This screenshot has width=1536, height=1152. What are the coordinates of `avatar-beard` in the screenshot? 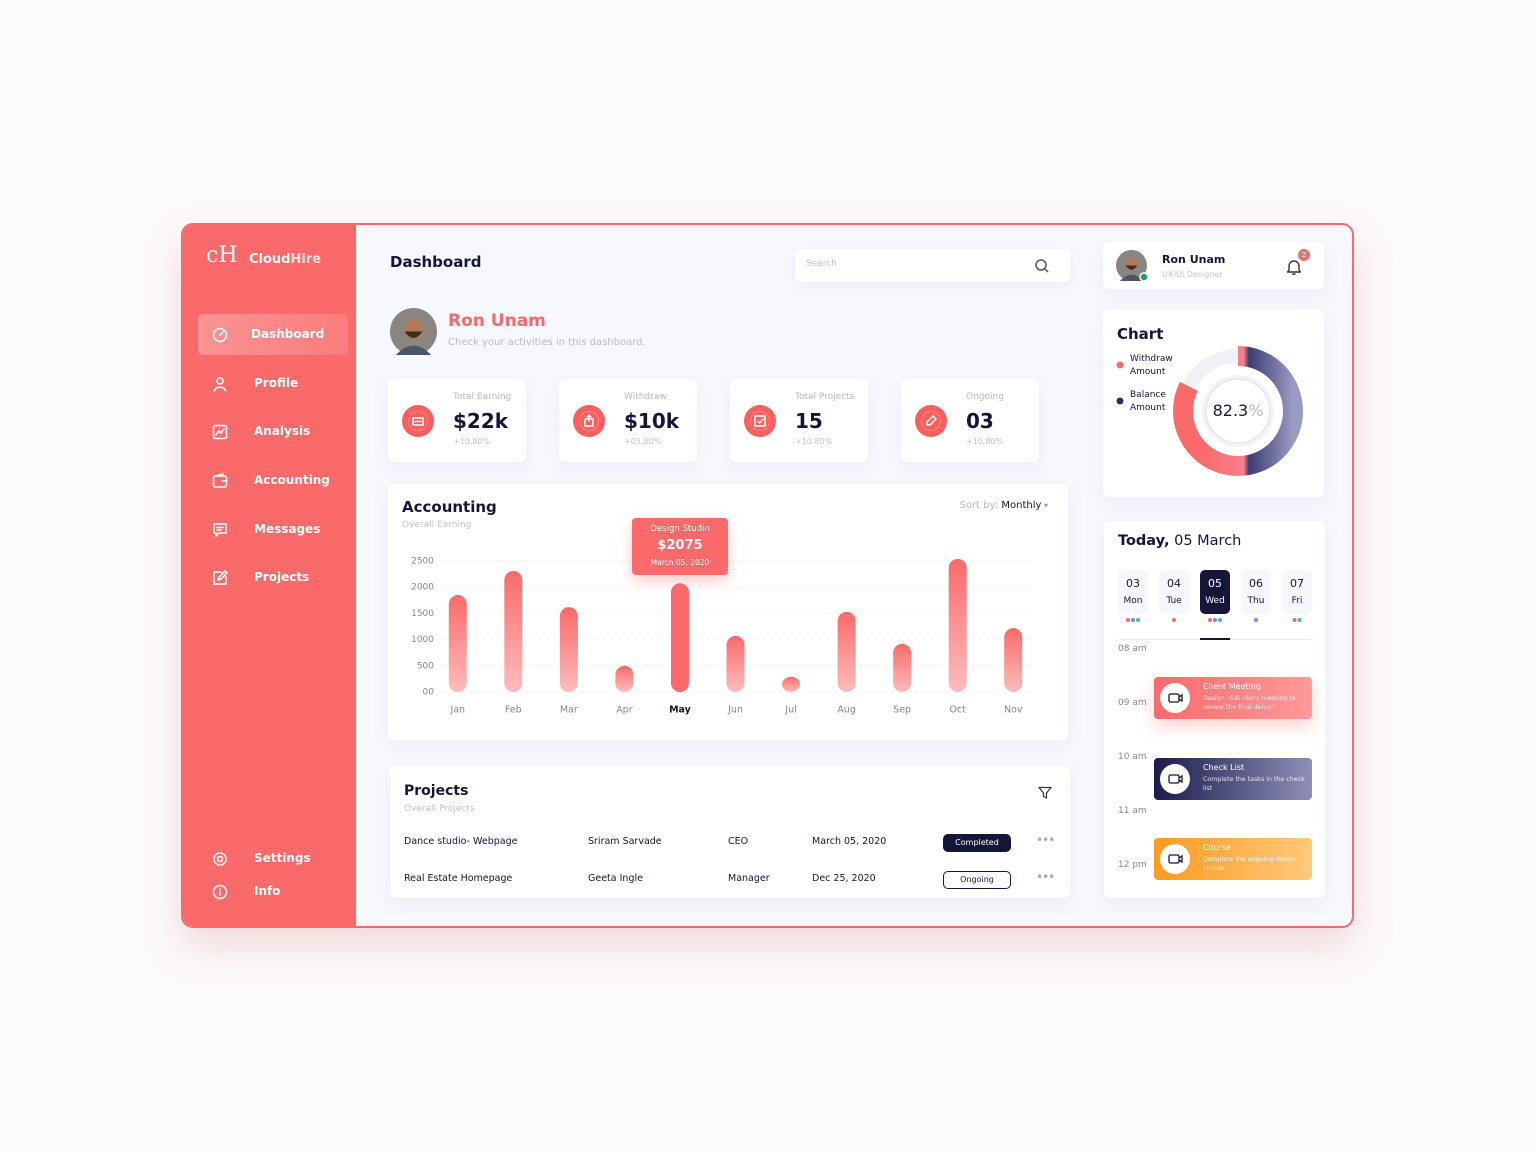 It's located at (1131, 267).